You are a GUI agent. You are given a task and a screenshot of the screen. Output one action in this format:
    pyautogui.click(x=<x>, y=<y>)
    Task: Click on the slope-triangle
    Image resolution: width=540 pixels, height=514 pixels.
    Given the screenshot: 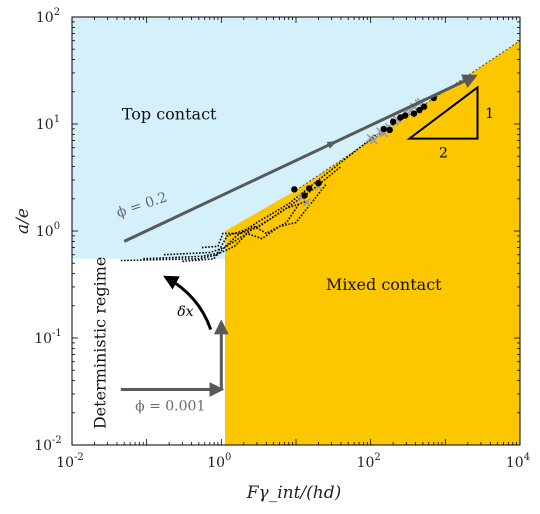 What is the action you would take?
    pyautogui.click(x=442, y=112)
    